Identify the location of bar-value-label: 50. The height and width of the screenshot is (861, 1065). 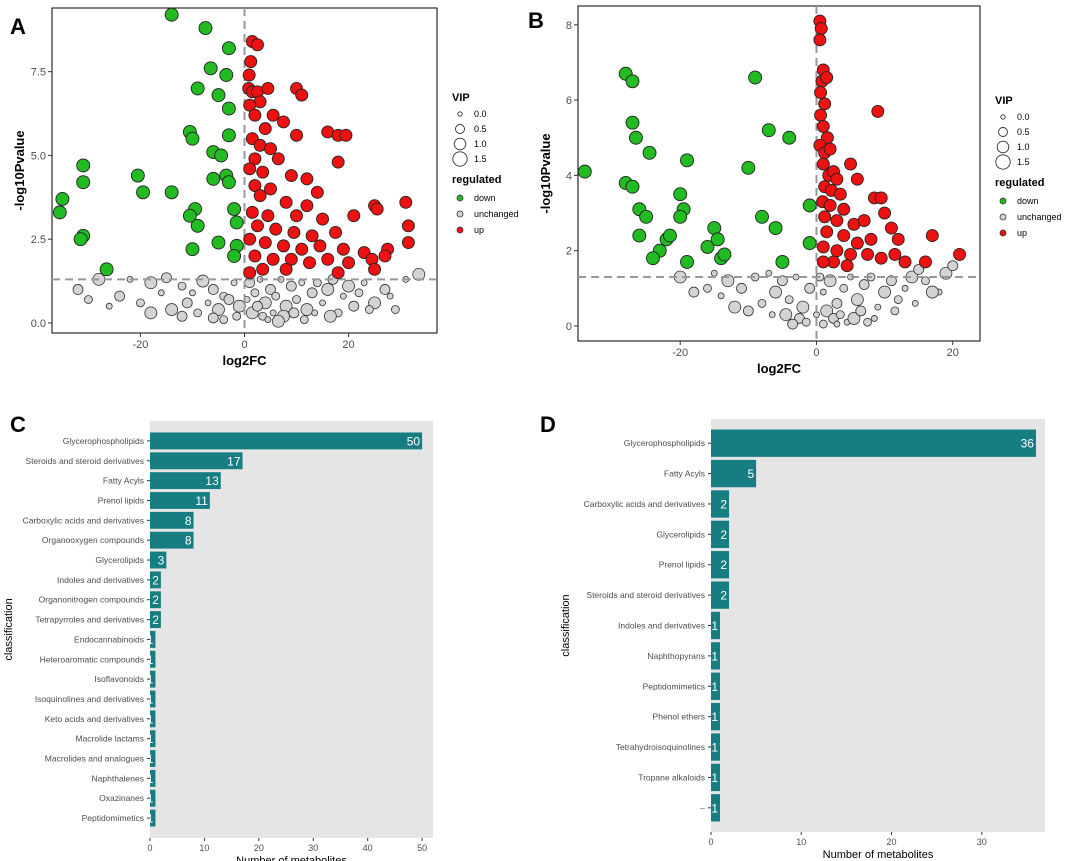
(414, 441).